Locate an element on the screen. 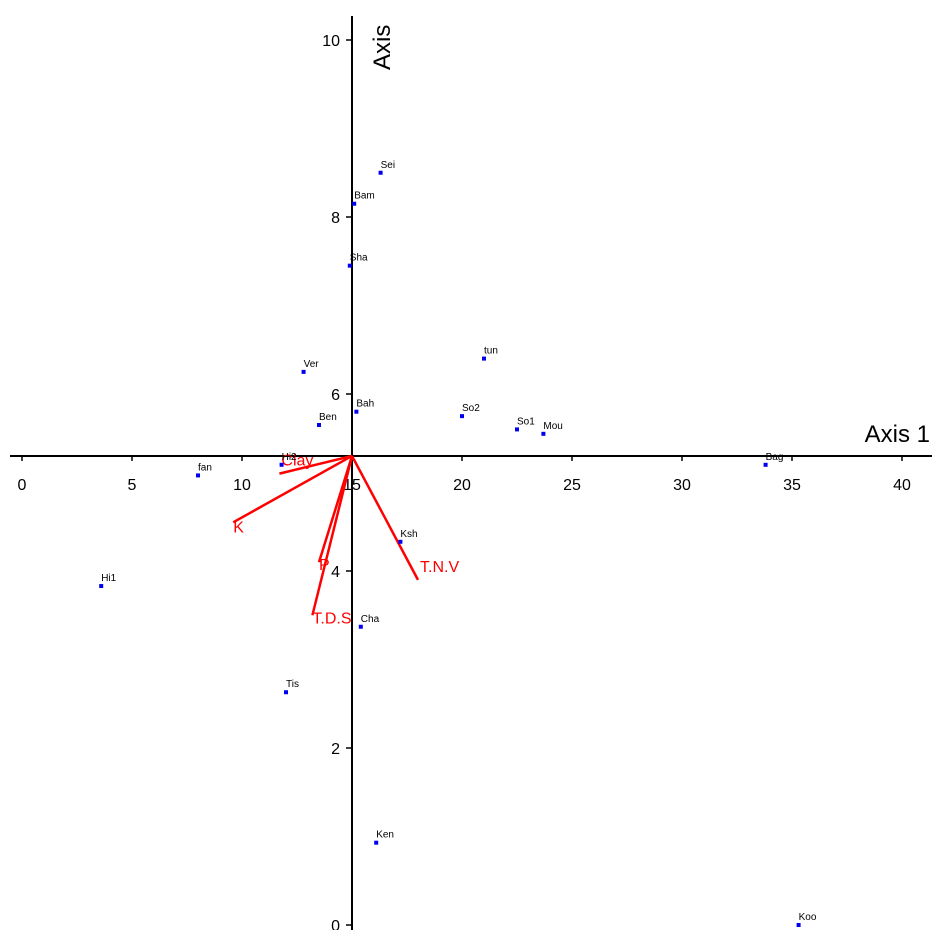 The height and width of the screenshot is (930, 932). y-axis-ticks: 0 2 4 6 8 10 is located at coordinates (337, 481).